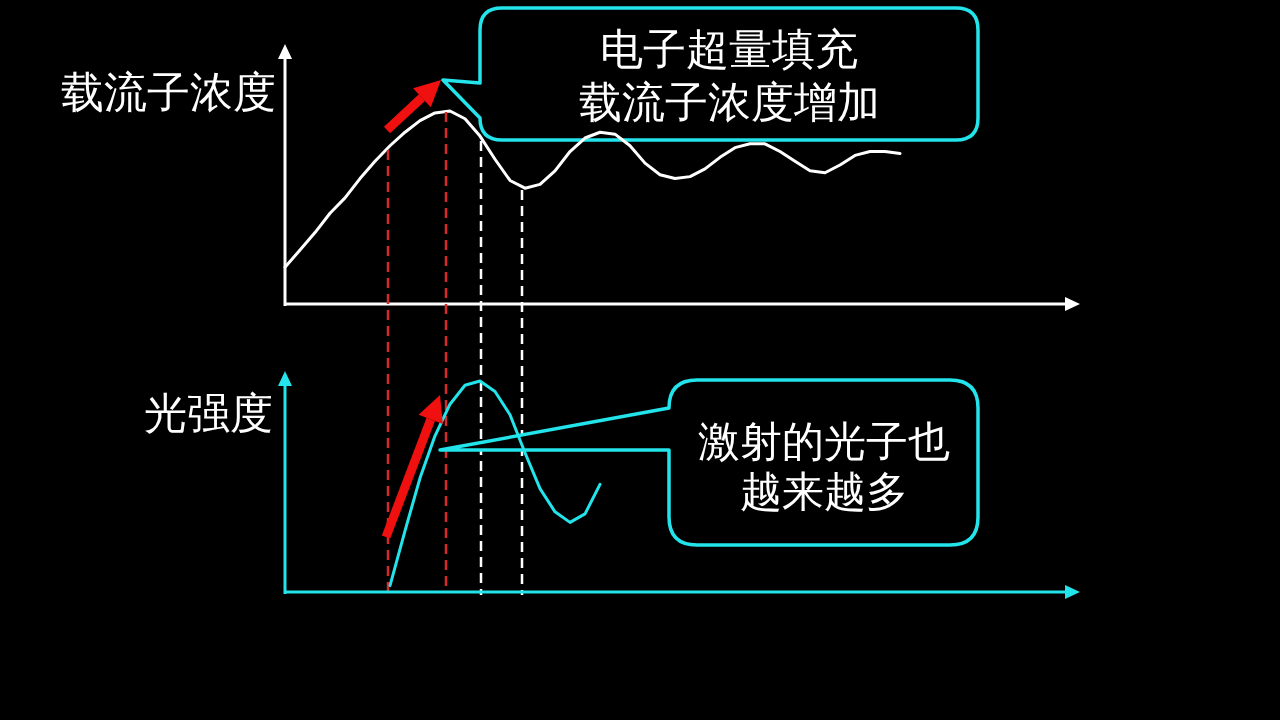 This screenshot has width=1280, height=720. I want to click on callout: 激射的光子也越来越多, so click(709, 462).